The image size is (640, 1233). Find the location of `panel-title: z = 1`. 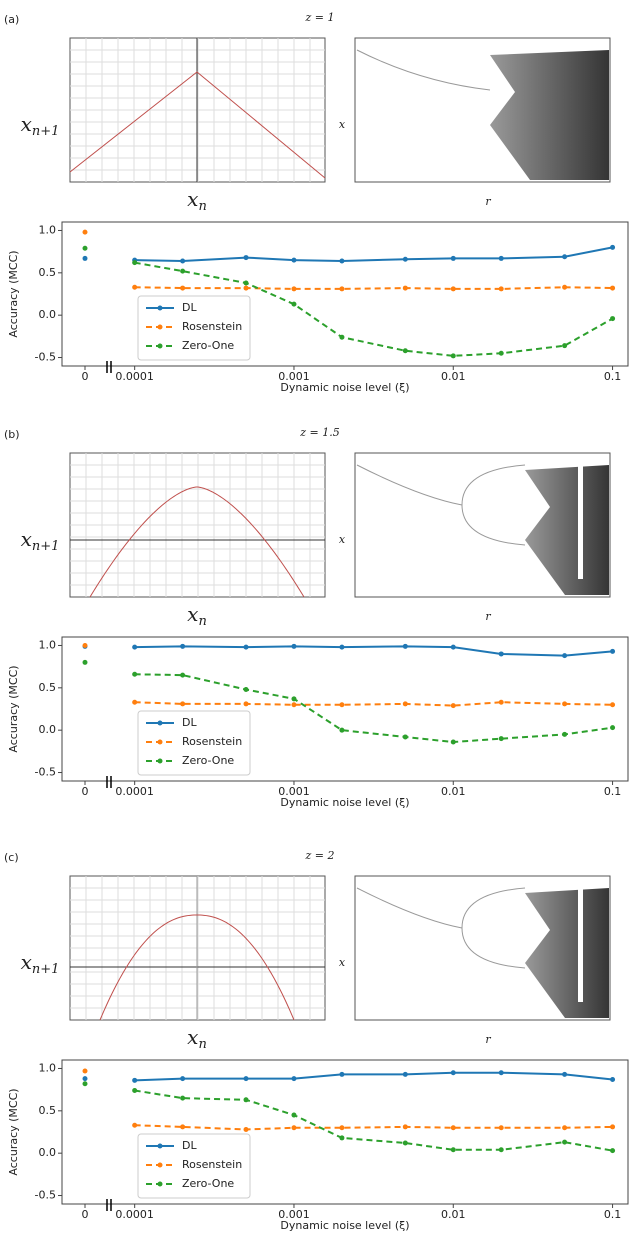

panel-title: z = 1 is located at coordinates (319, 17).